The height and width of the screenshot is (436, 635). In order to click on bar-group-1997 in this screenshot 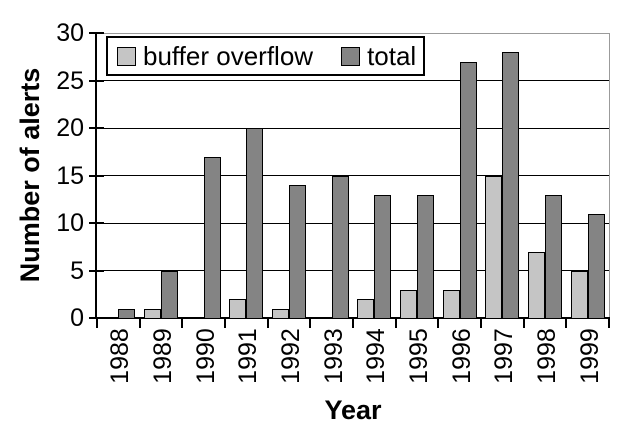, I will do `click(502, 175)`.